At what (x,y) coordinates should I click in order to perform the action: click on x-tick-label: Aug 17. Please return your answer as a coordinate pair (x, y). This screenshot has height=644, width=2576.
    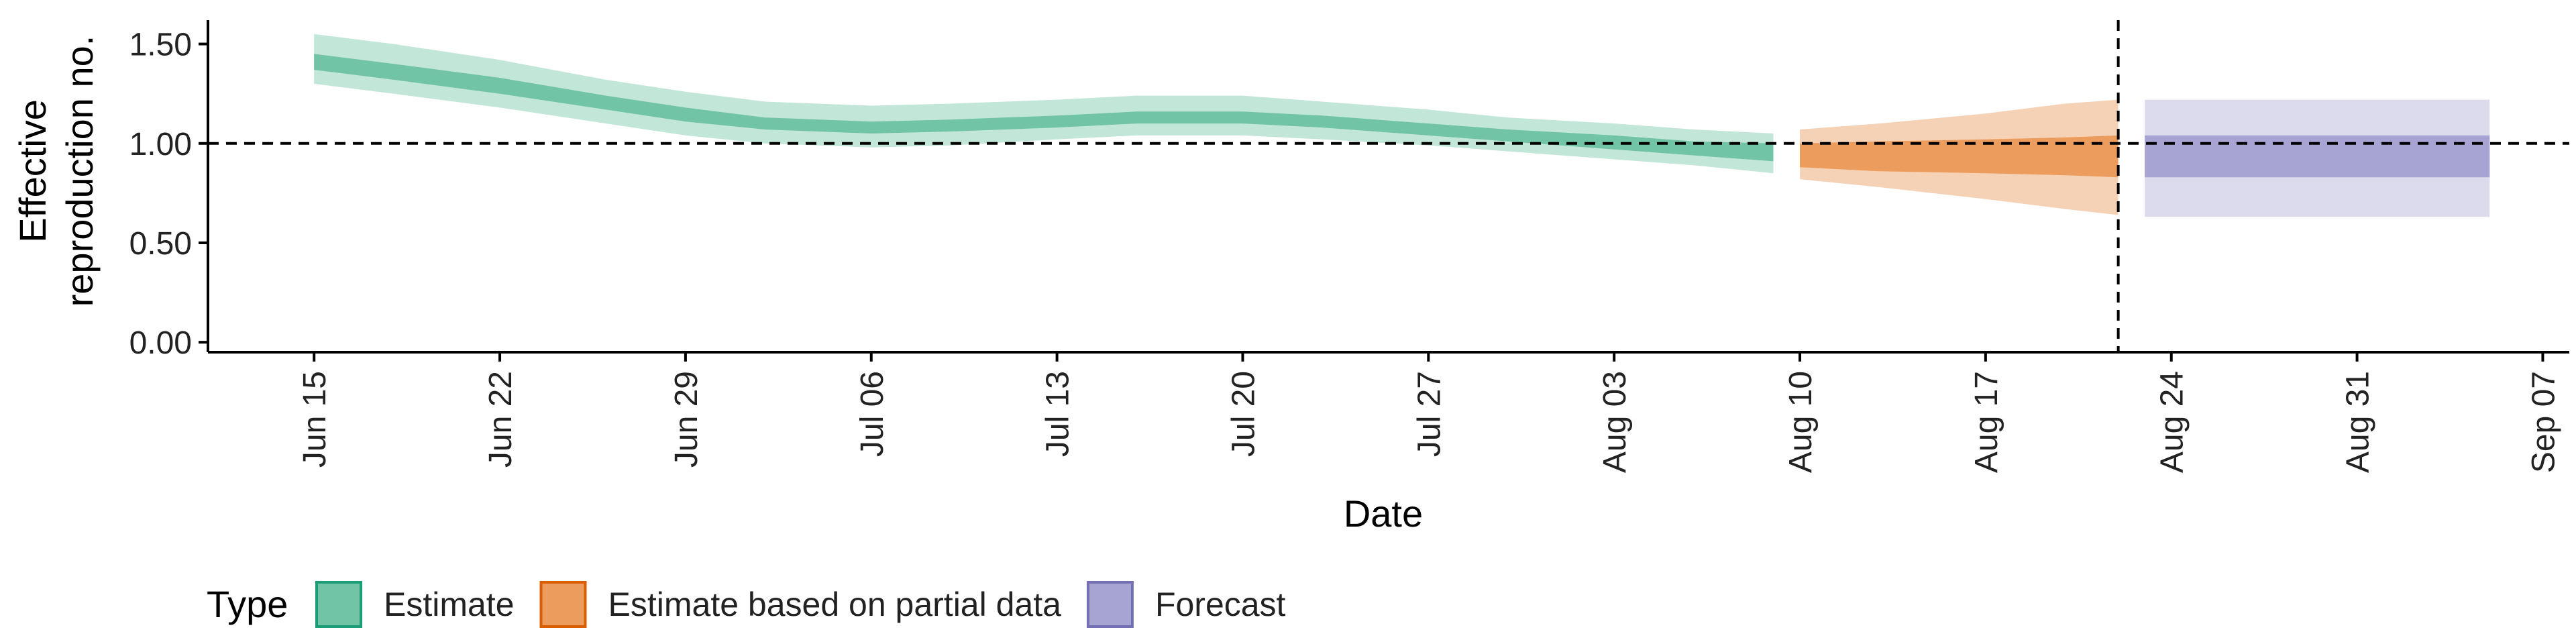
    Looking at the image, I should click on (1986, 422).